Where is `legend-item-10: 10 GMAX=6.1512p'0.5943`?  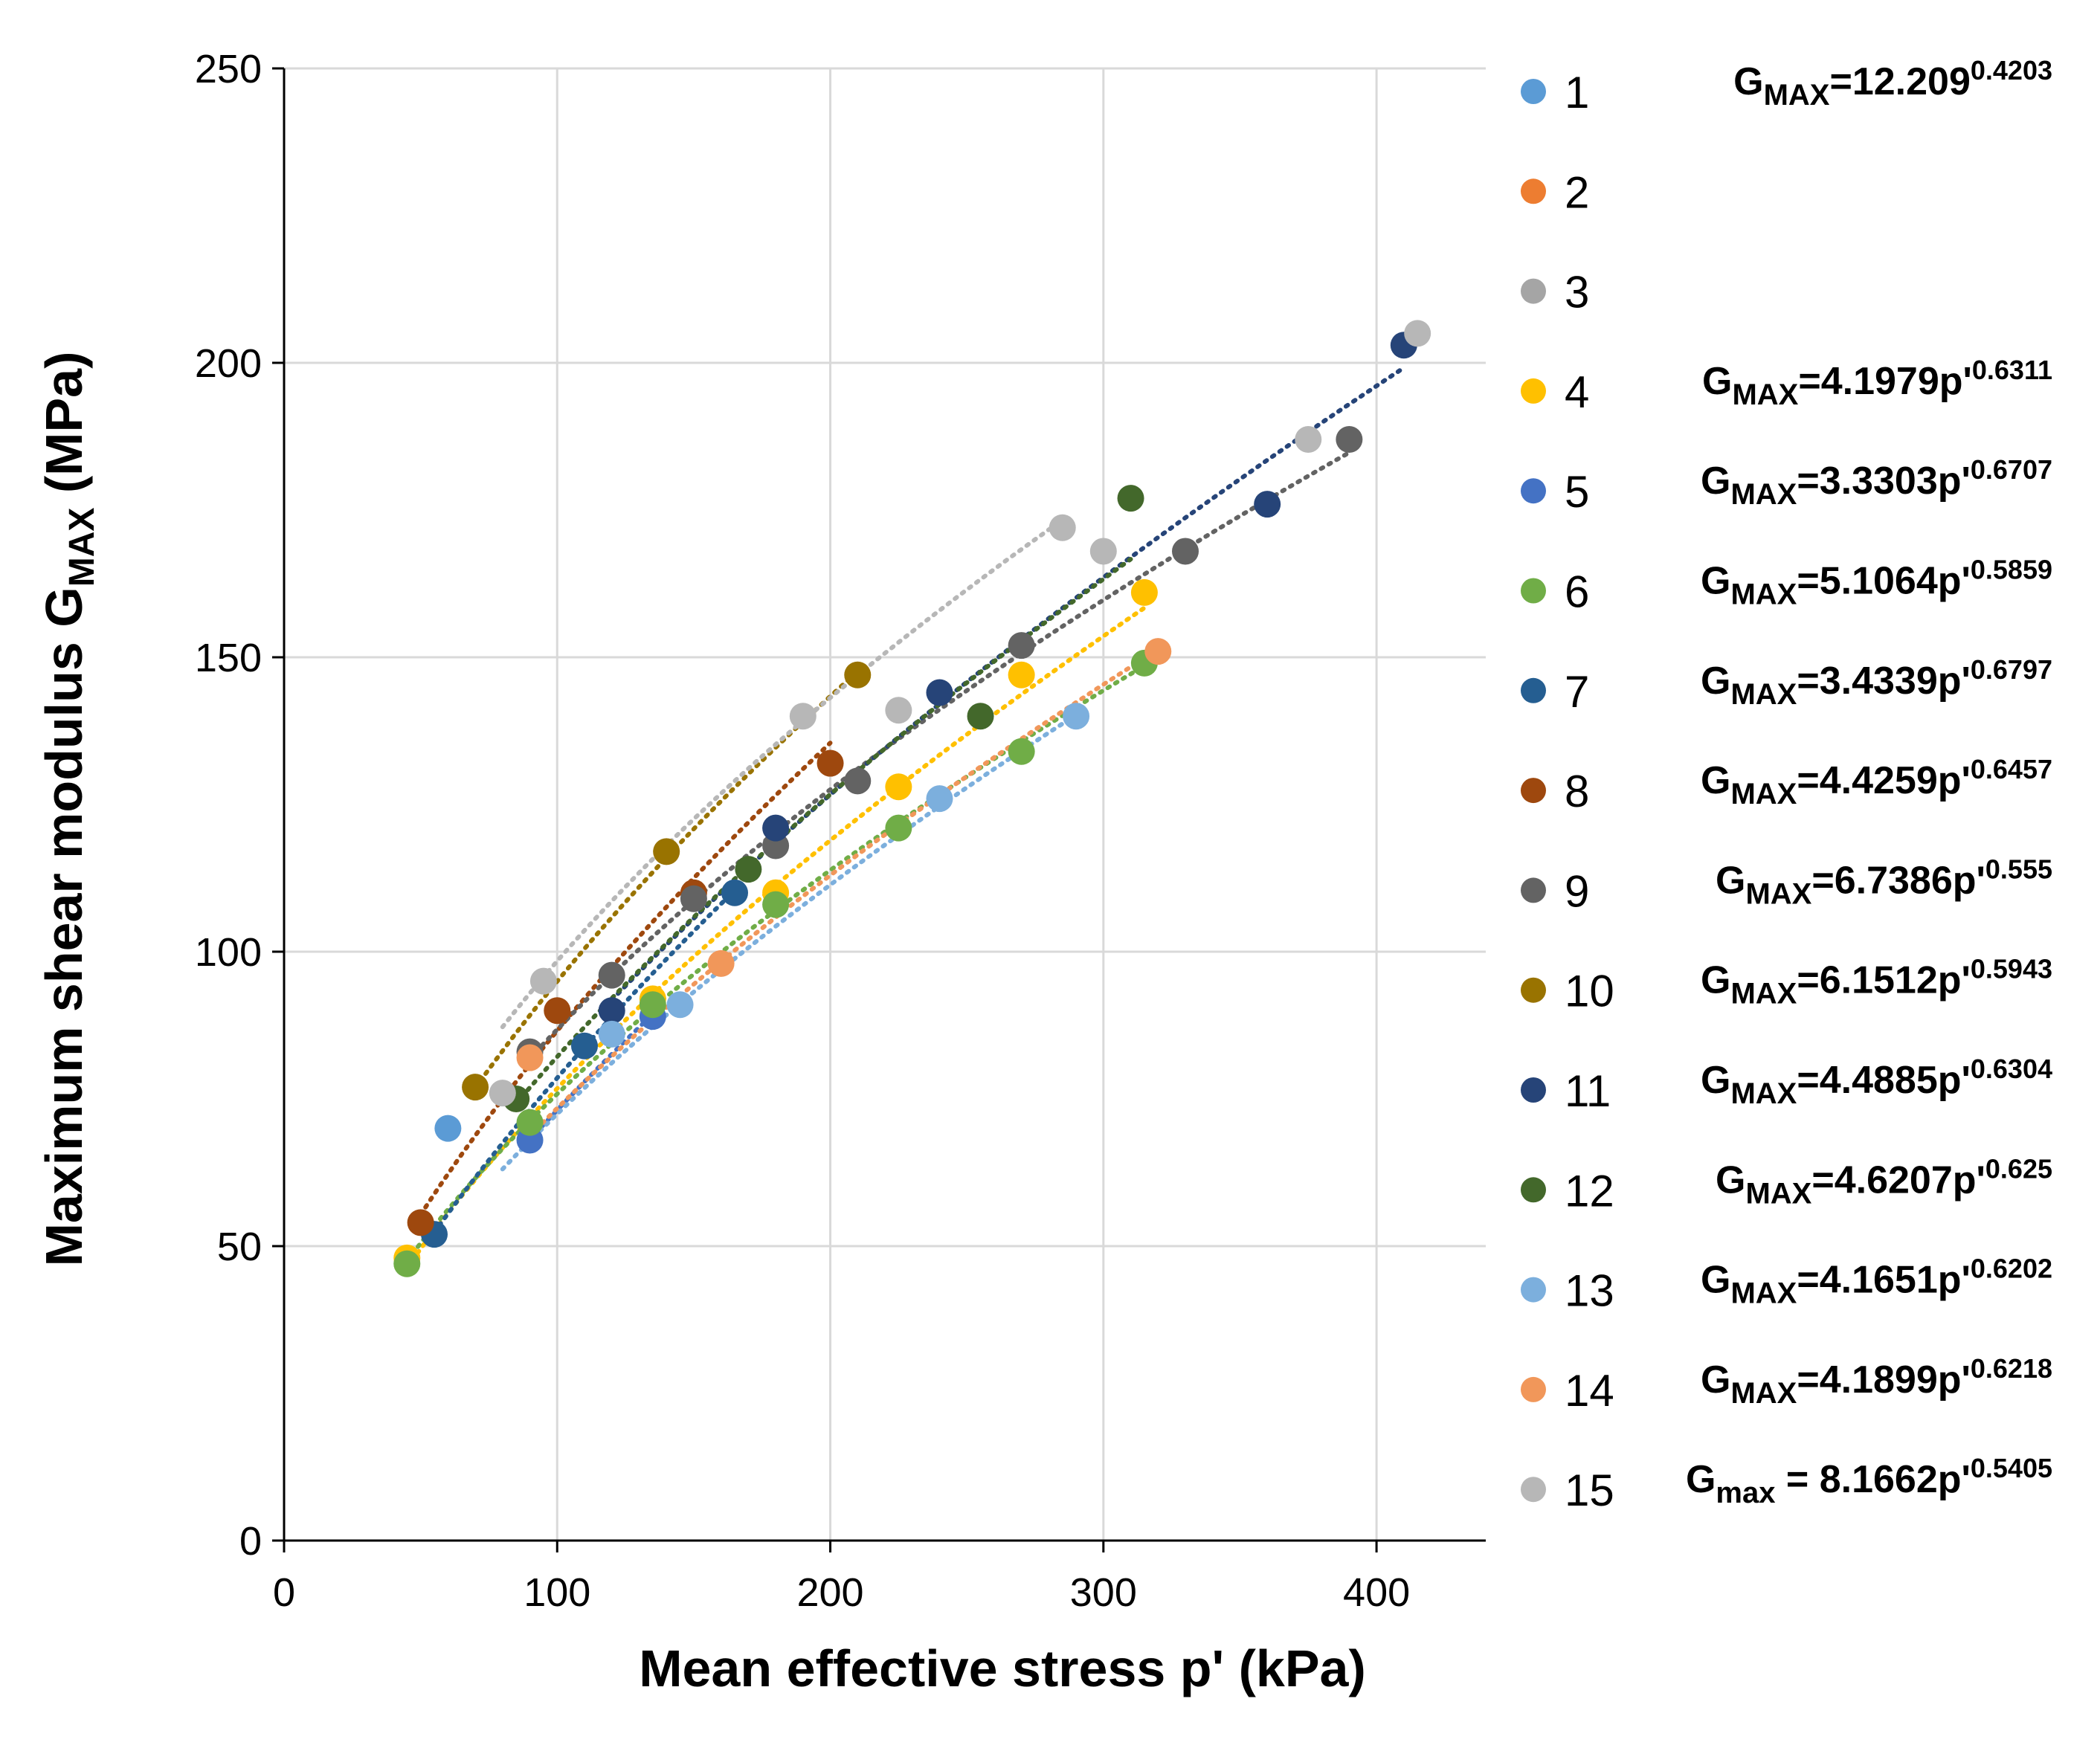
legend-item-10: 10 GMAX=6.1512p'0.5943 is located at coordinates (1786, 985).